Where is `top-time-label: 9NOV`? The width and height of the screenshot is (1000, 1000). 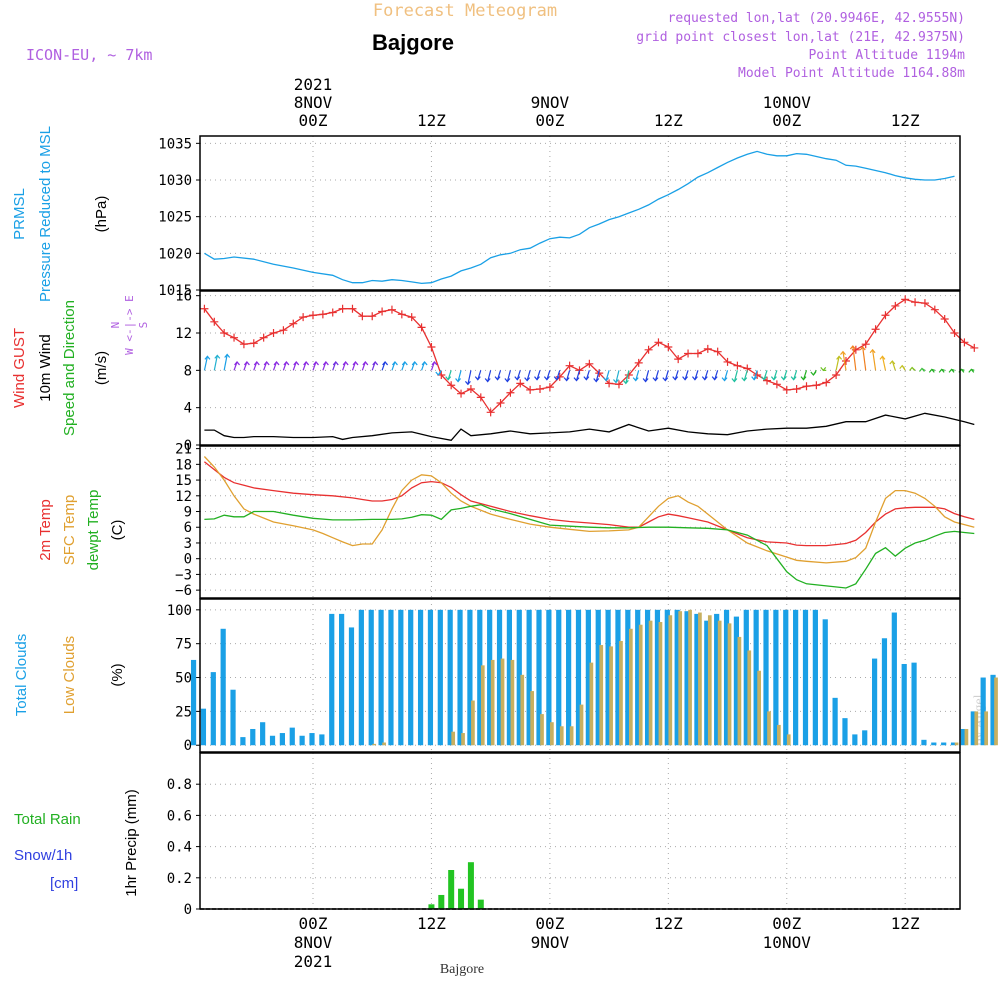 top-time-label: 9NOV is located at coordinates (550, 102).